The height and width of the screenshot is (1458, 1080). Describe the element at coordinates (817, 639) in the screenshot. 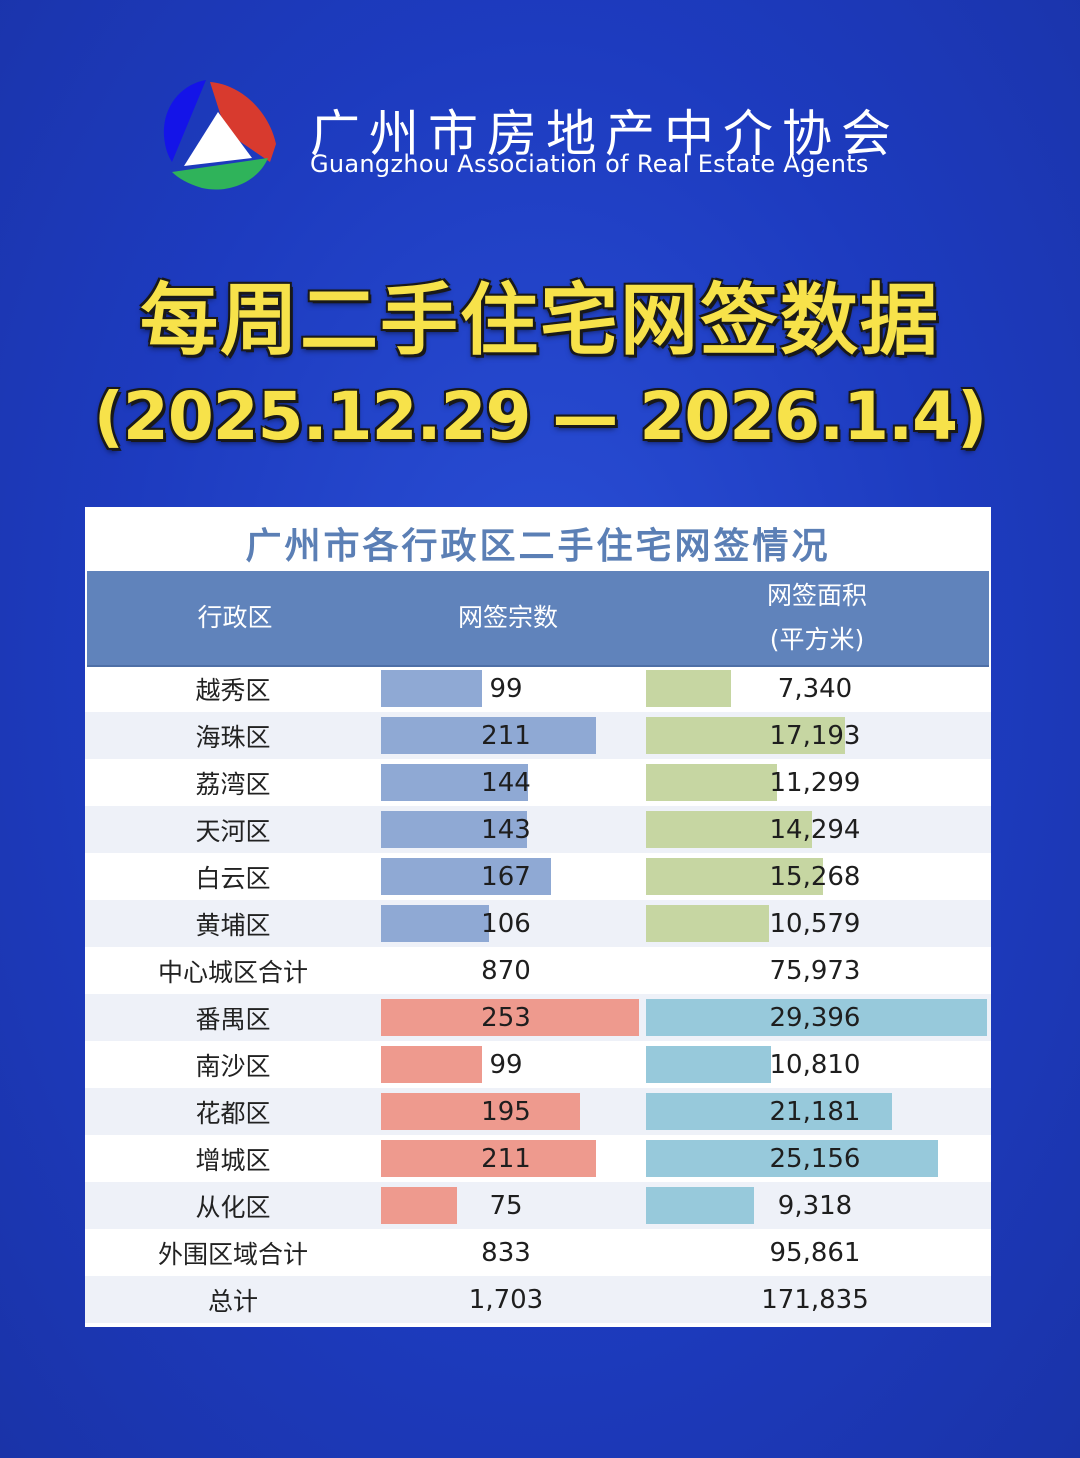

I see `header-area-unit: (平方米)` at that location.